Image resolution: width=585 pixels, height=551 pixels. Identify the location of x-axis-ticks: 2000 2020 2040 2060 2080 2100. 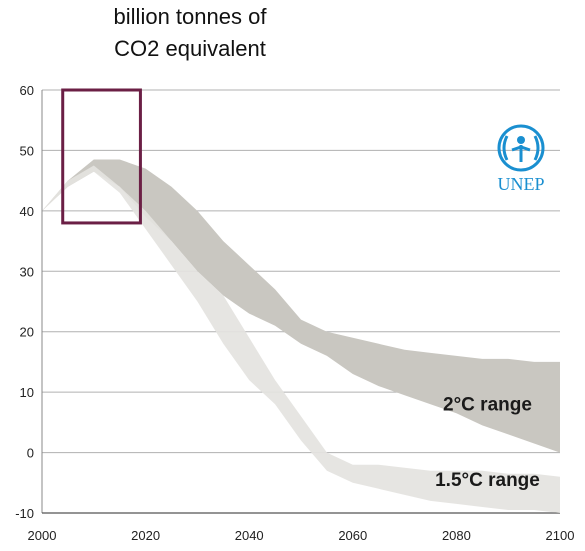
(301, 535).